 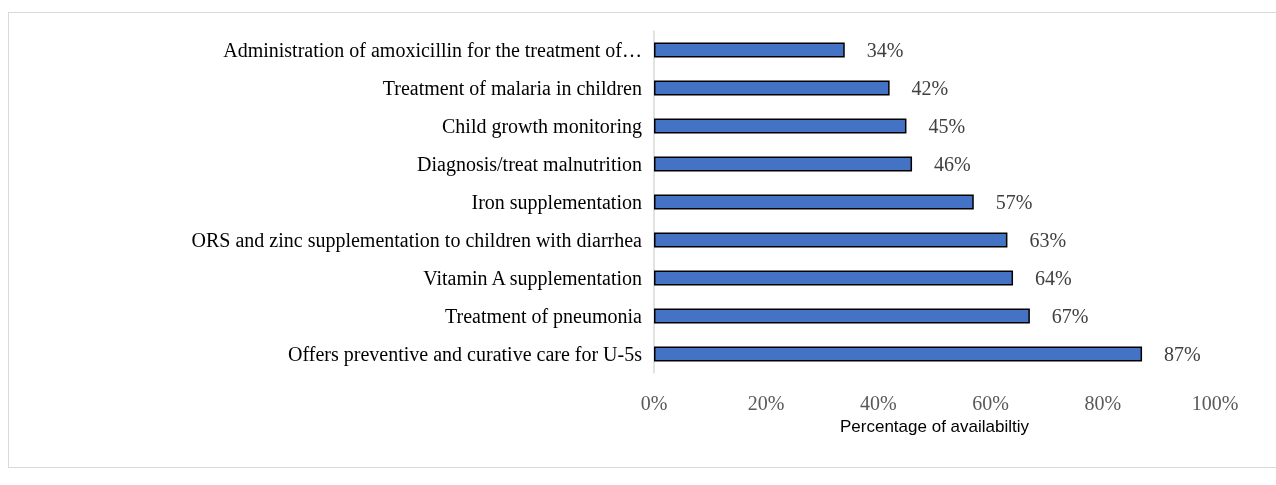 I want to click on y-tick-label: Treatment of pneumonia, so click(x=543, y=316).